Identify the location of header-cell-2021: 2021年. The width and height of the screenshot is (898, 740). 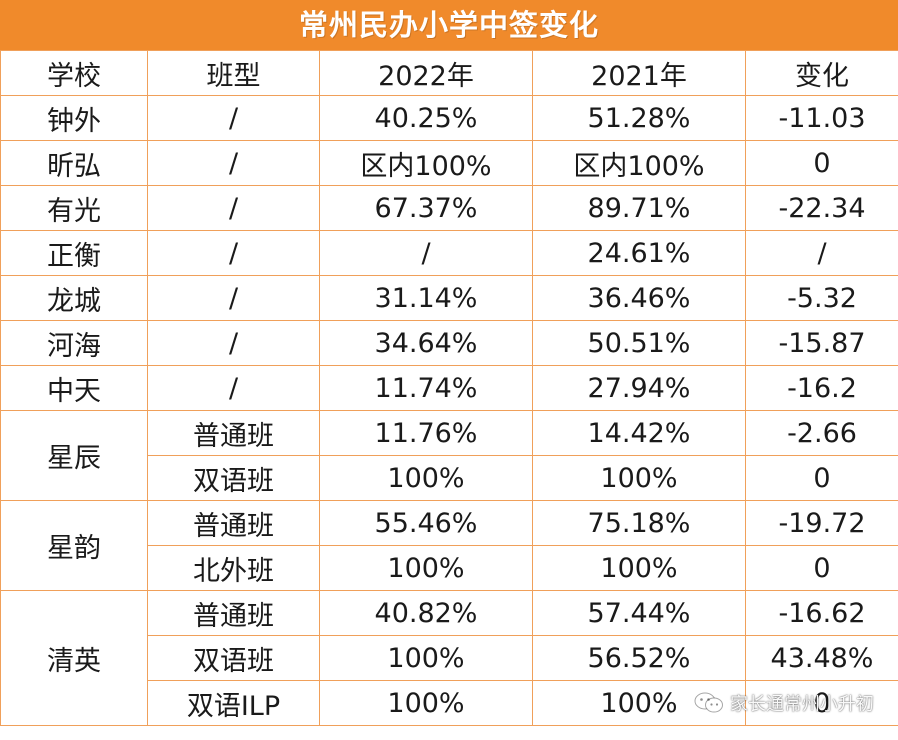
(639, 73).